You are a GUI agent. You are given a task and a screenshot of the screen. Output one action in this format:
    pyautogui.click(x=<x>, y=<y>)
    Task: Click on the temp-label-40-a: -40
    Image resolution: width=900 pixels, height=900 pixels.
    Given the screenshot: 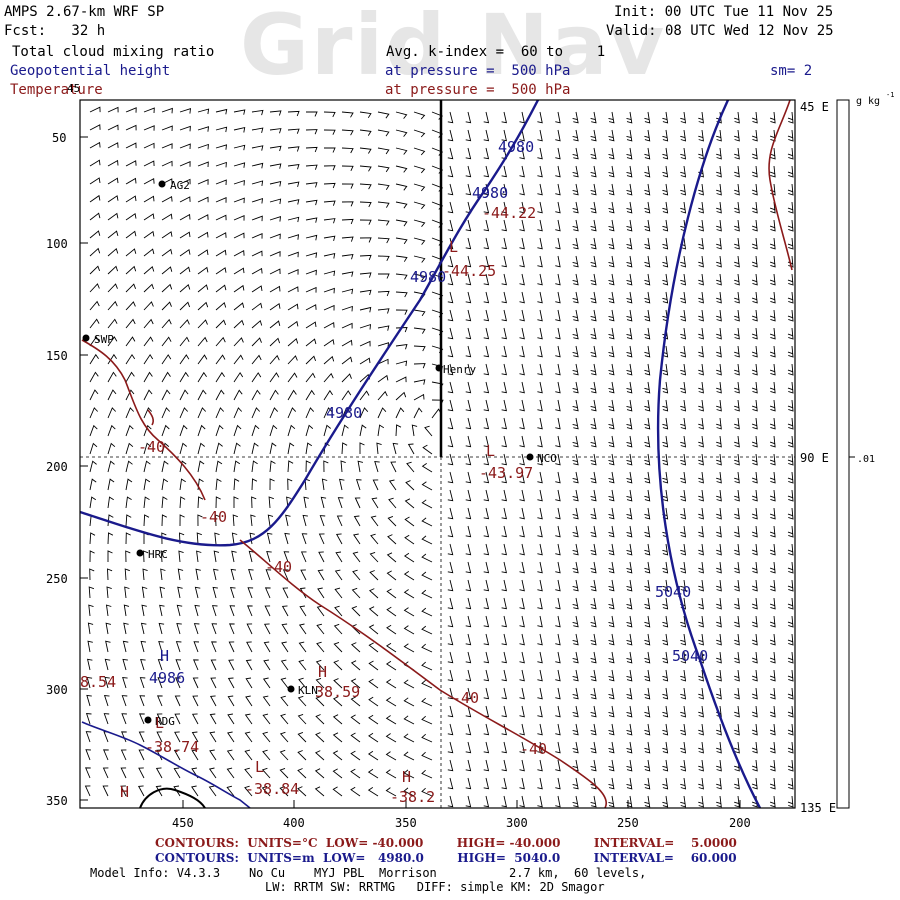 What is the action you would take?
    pyautogui.click(x=151, y=447)
    